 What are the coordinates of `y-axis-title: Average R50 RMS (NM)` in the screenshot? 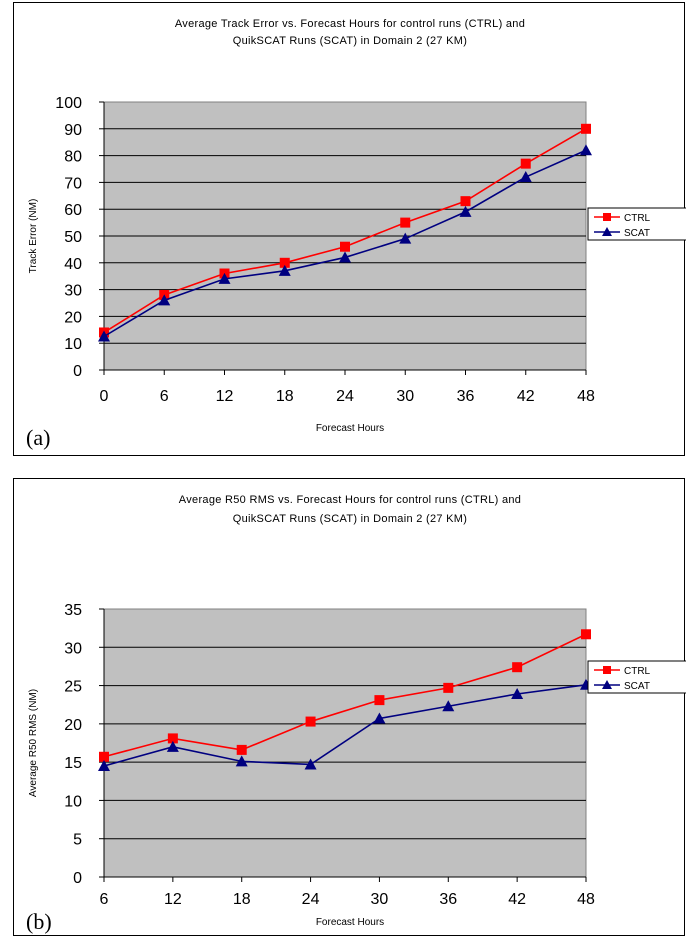 It's located at (33, 743).